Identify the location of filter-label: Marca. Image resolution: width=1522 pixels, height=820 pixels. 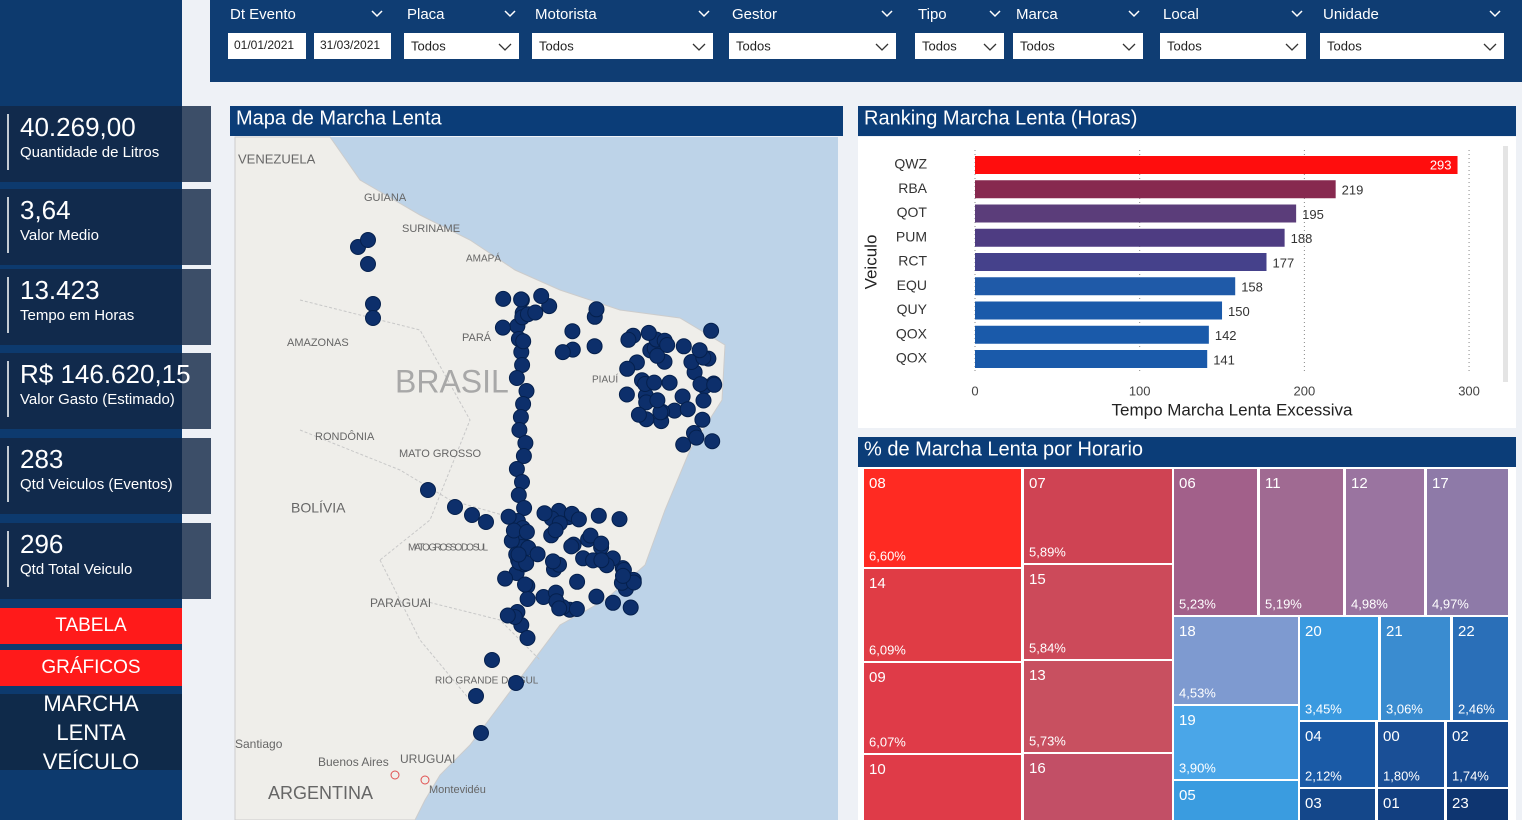
(1037, 14).